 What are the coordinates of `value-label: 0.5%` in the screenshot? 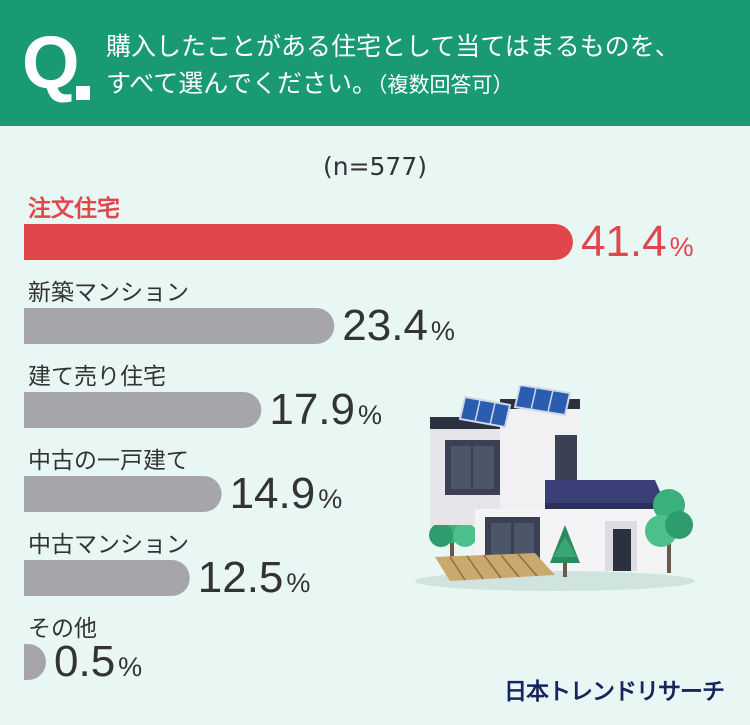 It's located at (98, 661).